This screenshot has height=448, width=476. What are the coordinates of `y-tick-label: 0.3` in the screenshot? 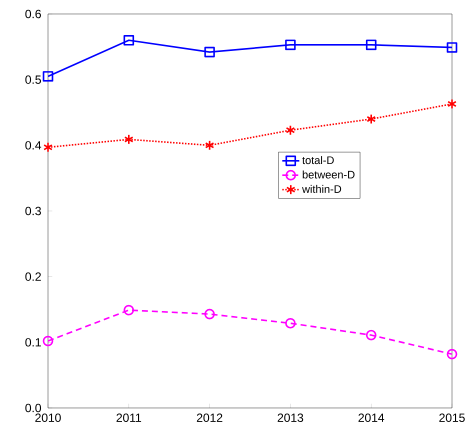 It's located at (33, 211).